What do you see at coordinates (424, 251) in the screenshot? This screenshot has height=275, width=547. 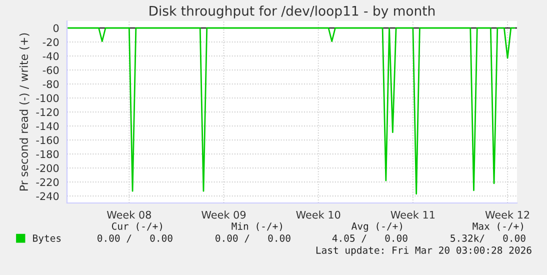 I see `text: Last update: Fri Mar 20 03:00:28 2026` at bounding box center [424, 251].